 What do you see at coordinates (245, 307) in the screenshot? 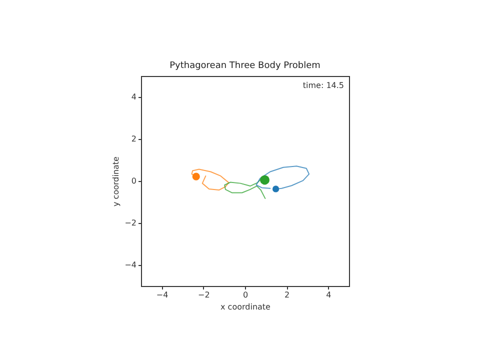
I see `x-axis-title: x coordinate` at bounding box center [245, 307].